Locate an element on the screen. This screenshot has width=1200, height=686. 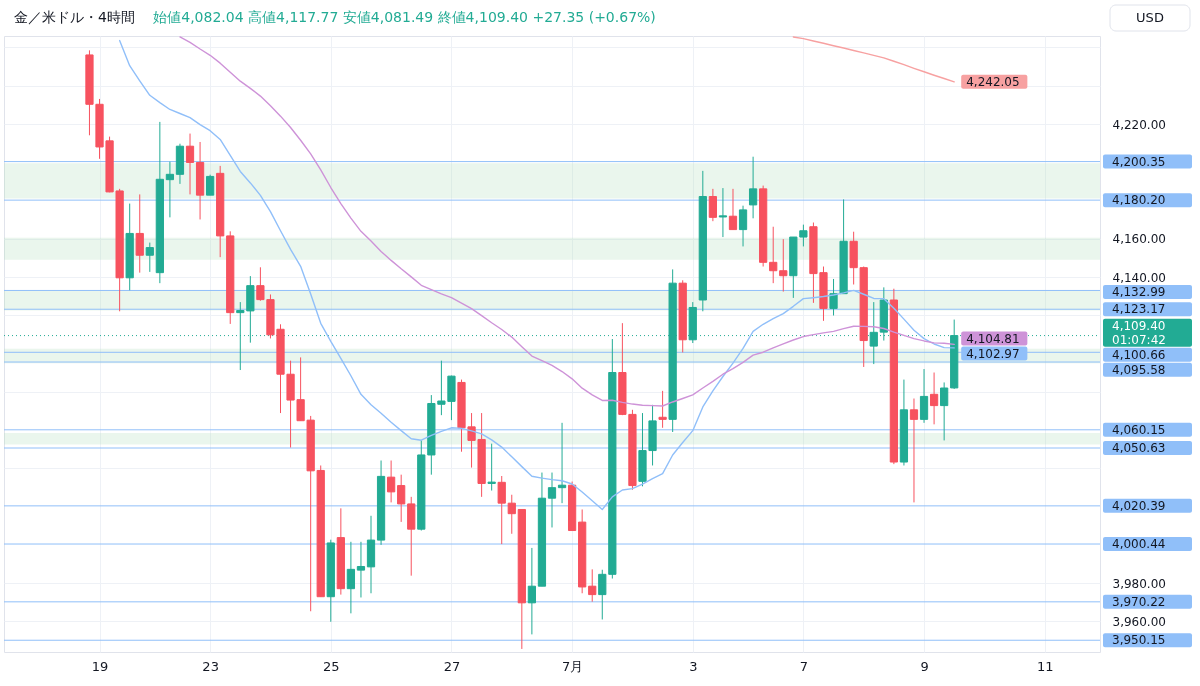
ref-line-label: 4,132.99 is located at coordinates (1139, 292).